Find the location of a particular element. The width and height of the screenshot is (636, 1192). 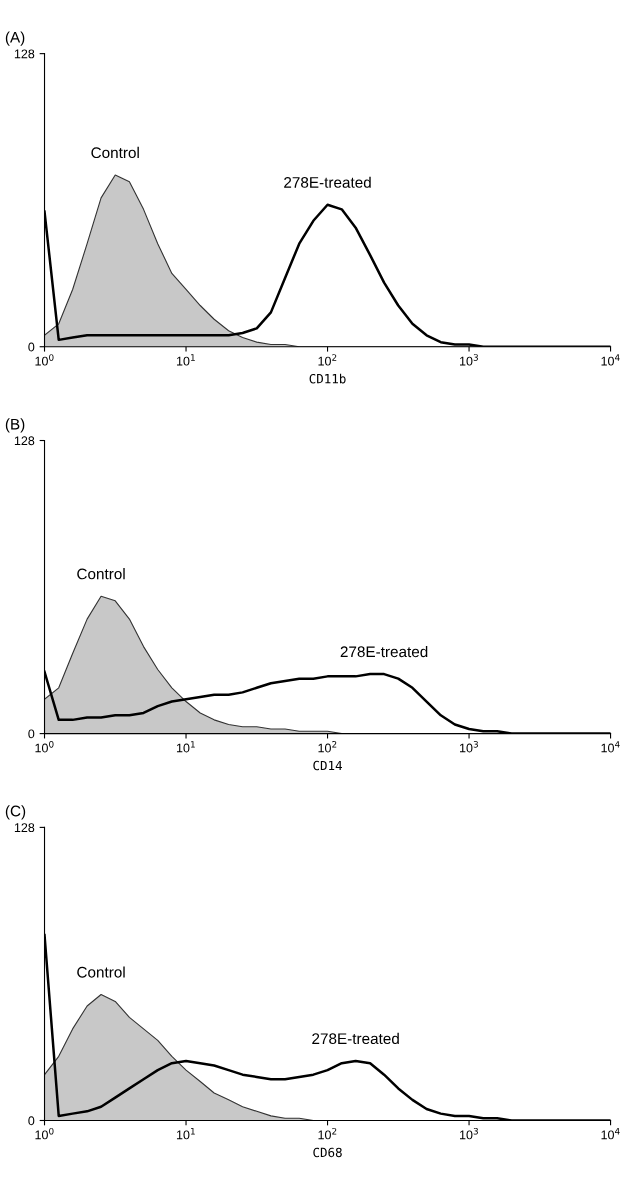

chart-title: (B) is located at coordinates (15, 425).